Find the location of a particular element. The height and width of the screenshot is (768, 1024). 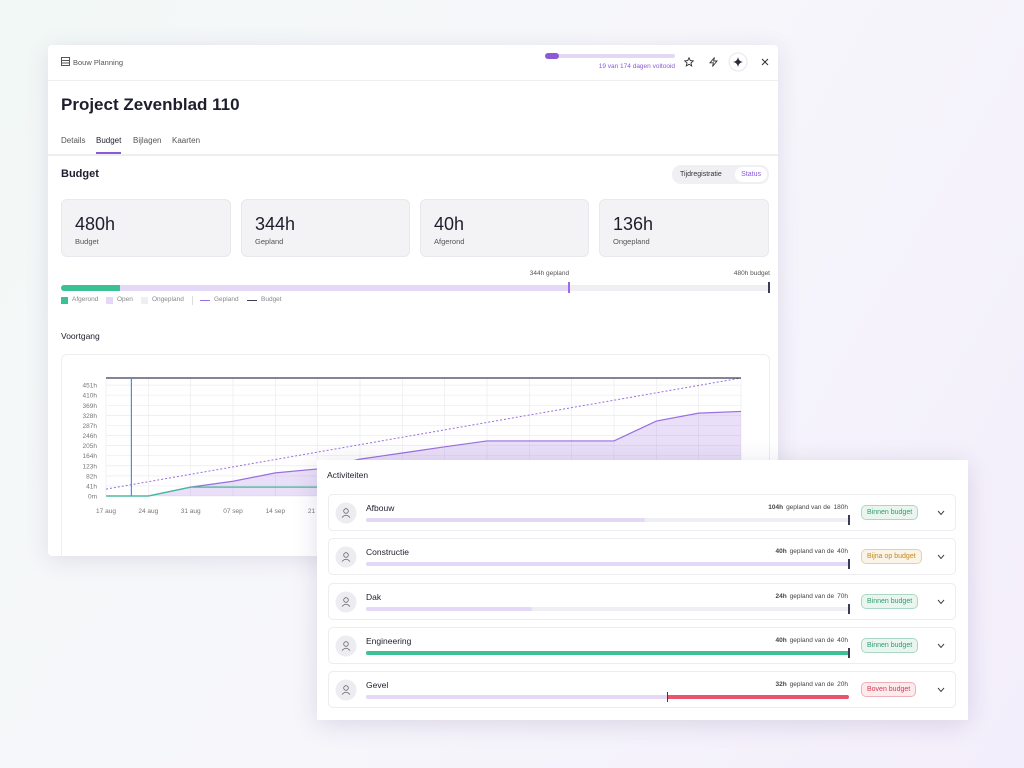

activity-hours: 24h gepland van de 70h is located at coordinates (811, 596).